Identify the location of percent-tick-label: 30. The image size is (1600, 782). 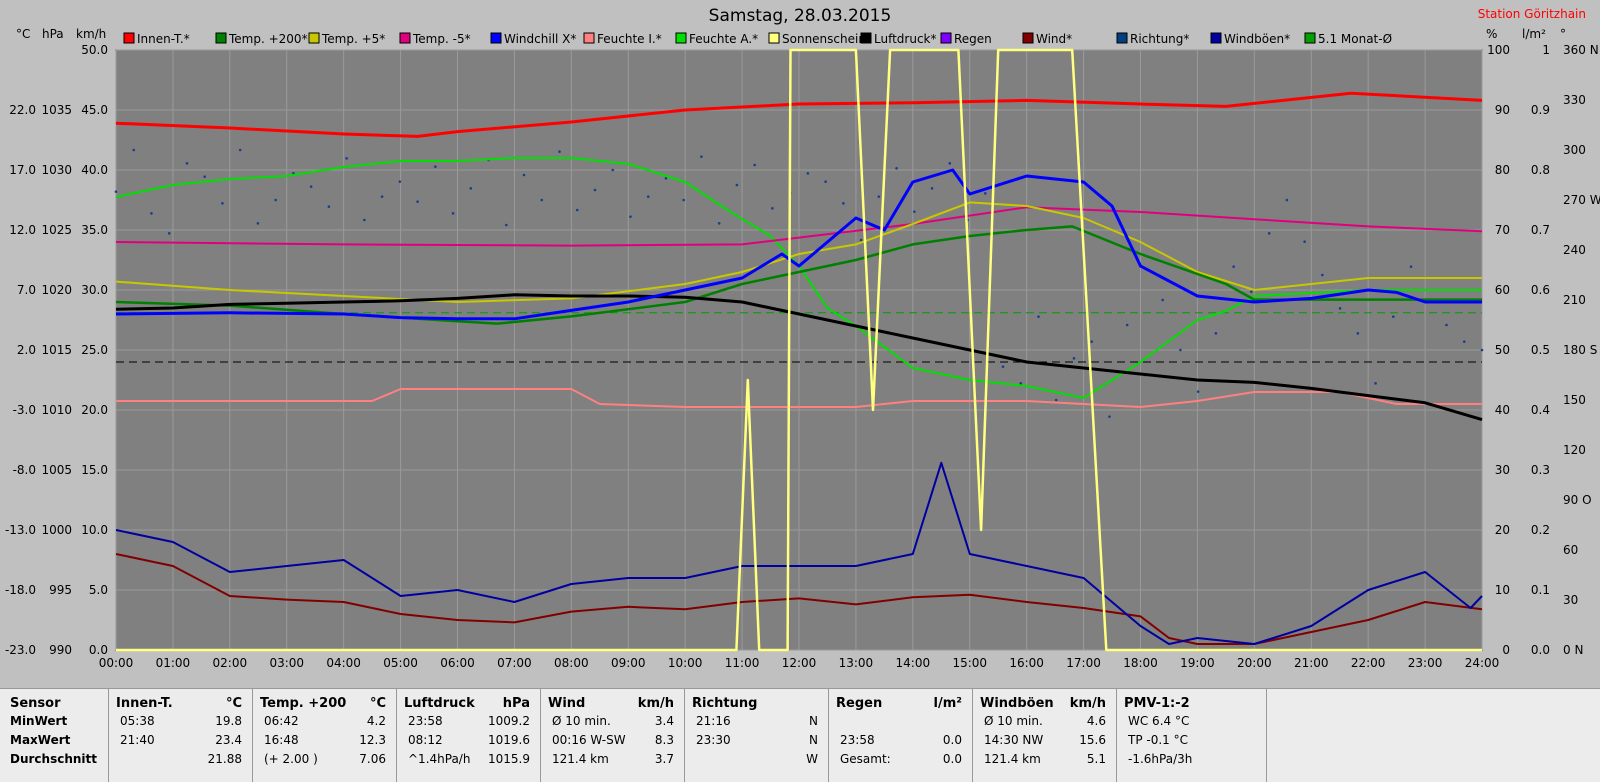
(1502, 470).